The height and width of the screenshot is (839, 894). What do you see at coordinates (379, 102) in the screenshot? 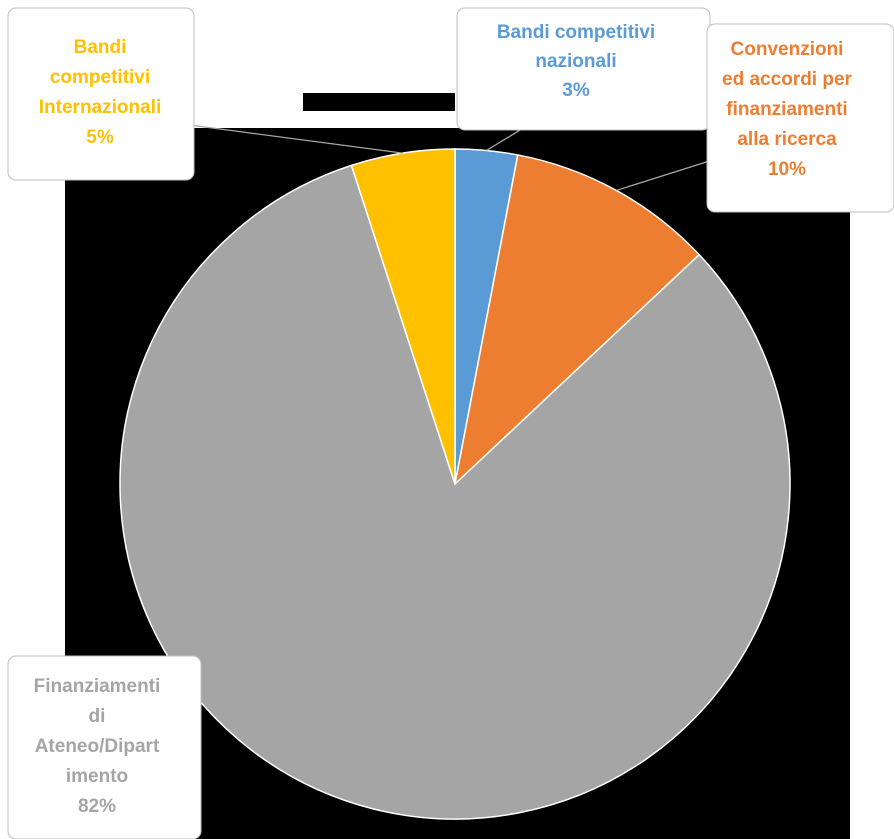
I see `chart-background-top` at bounding box center [379, 102].